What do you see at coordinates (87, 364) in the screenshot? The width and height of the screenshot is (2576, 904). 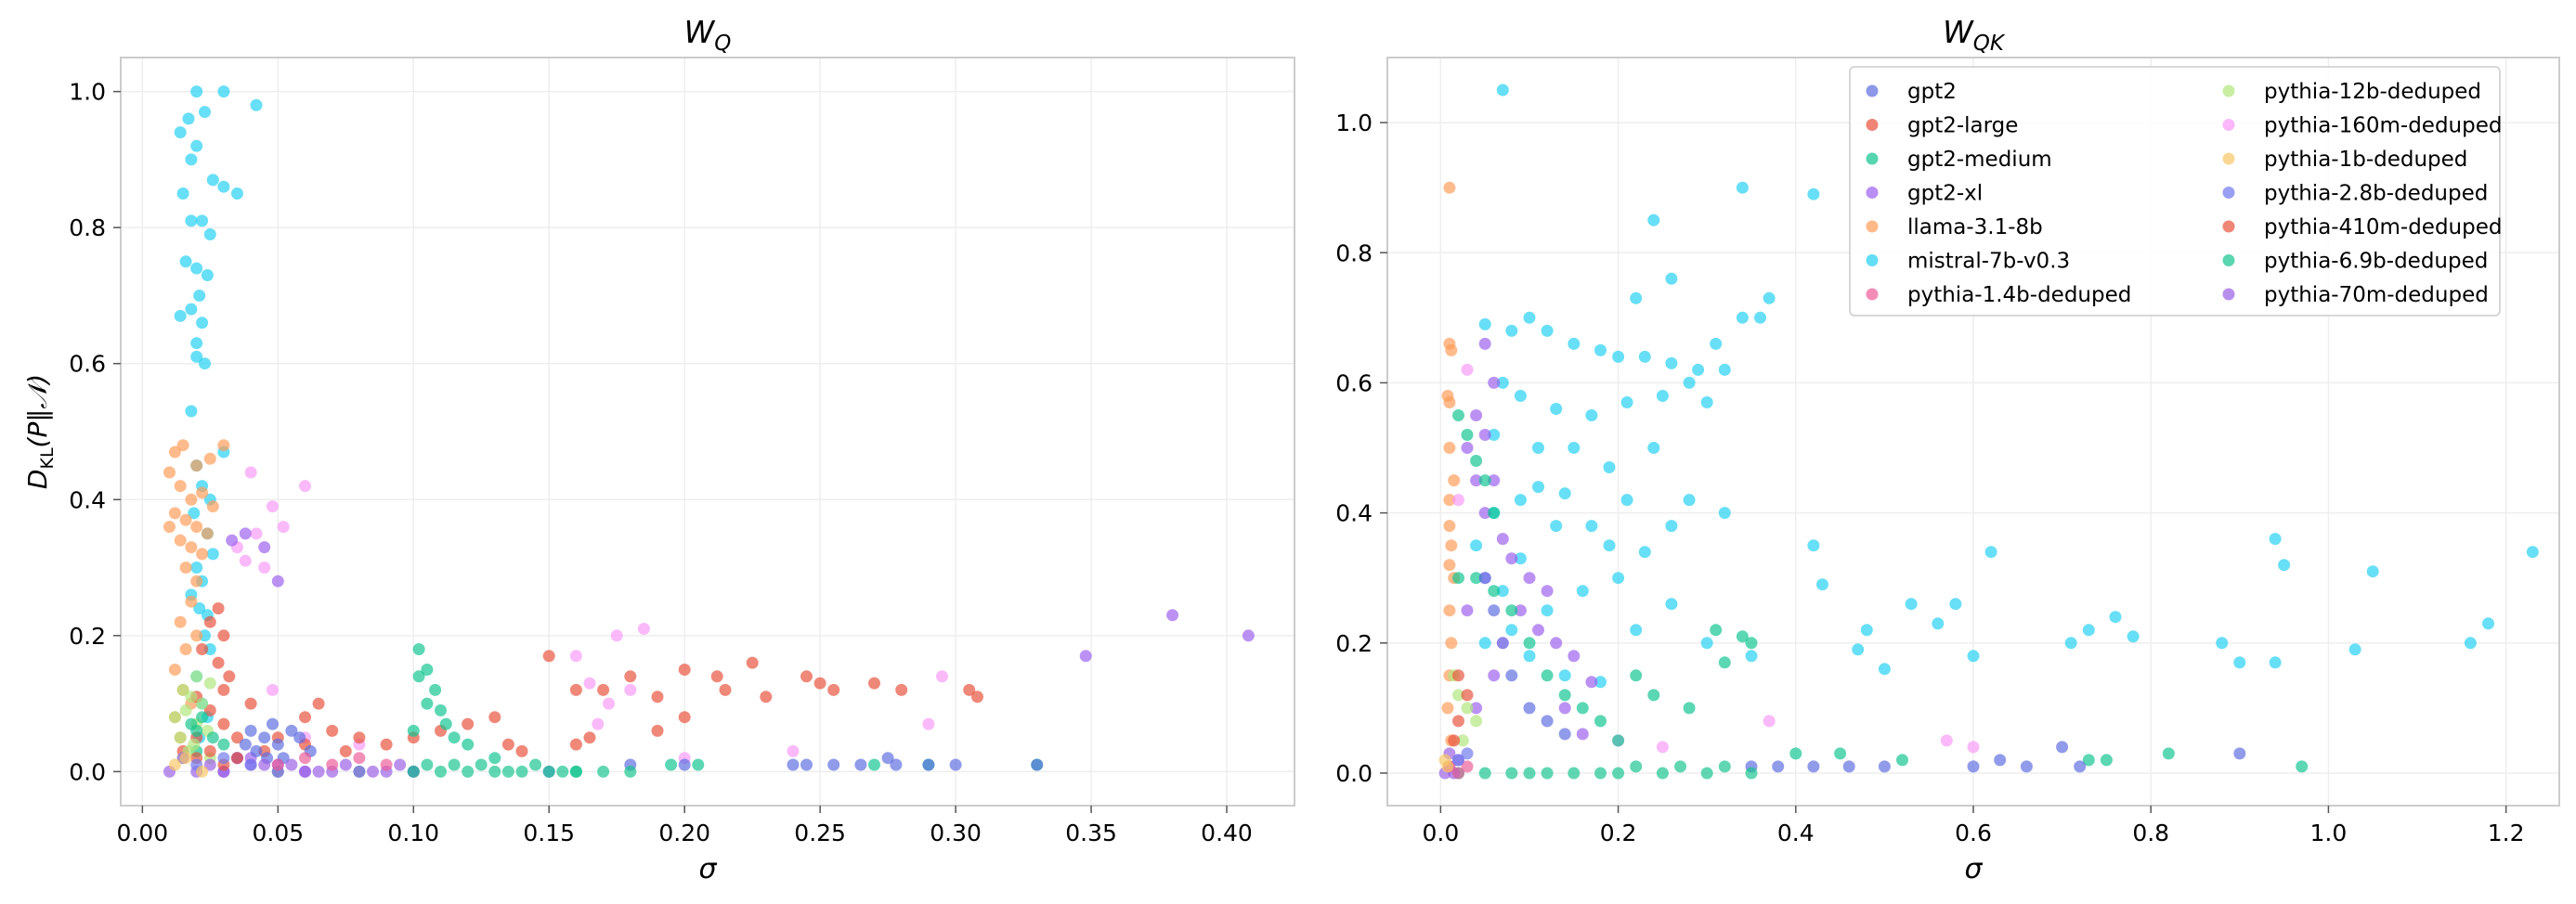 I see `y-tick-label: 0.6` at bounding box center [87, 364].